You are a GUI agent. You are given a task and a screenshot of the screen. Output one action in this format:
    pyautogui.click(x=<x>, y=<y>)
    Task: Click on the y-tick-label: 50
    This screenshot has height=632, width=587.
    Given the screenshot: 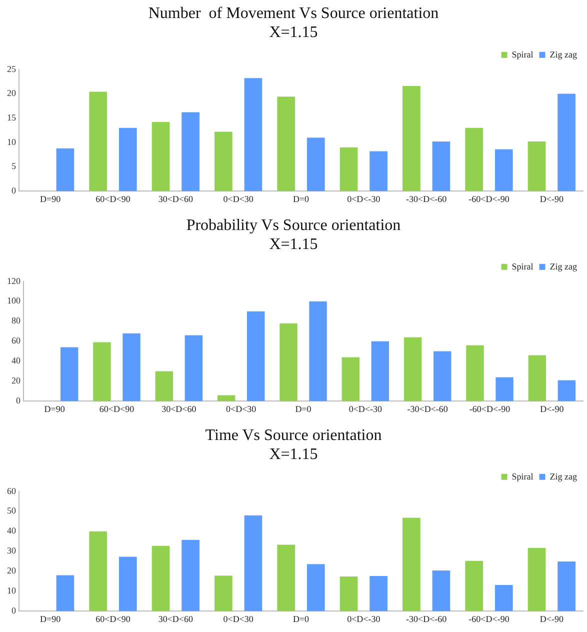 What is the action you would take?
    pyautogui.click(x=11, y=511)
    